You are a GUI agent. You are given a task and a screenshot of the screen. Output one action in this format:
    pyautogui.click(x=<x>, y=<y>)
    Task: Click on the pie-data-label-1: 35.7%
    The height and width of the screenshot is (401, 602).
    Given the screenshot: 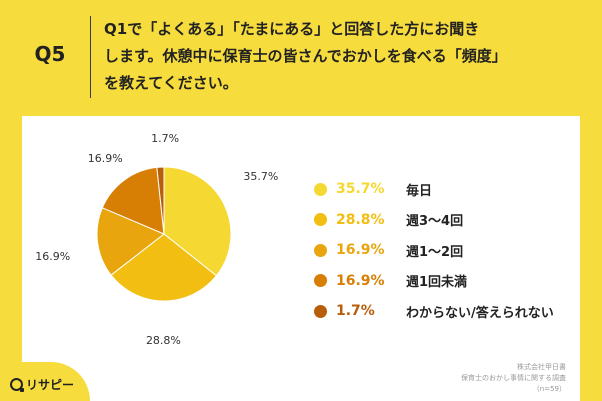 What is the action you would take?
    pyautogui.click(x=260, y=176)
    